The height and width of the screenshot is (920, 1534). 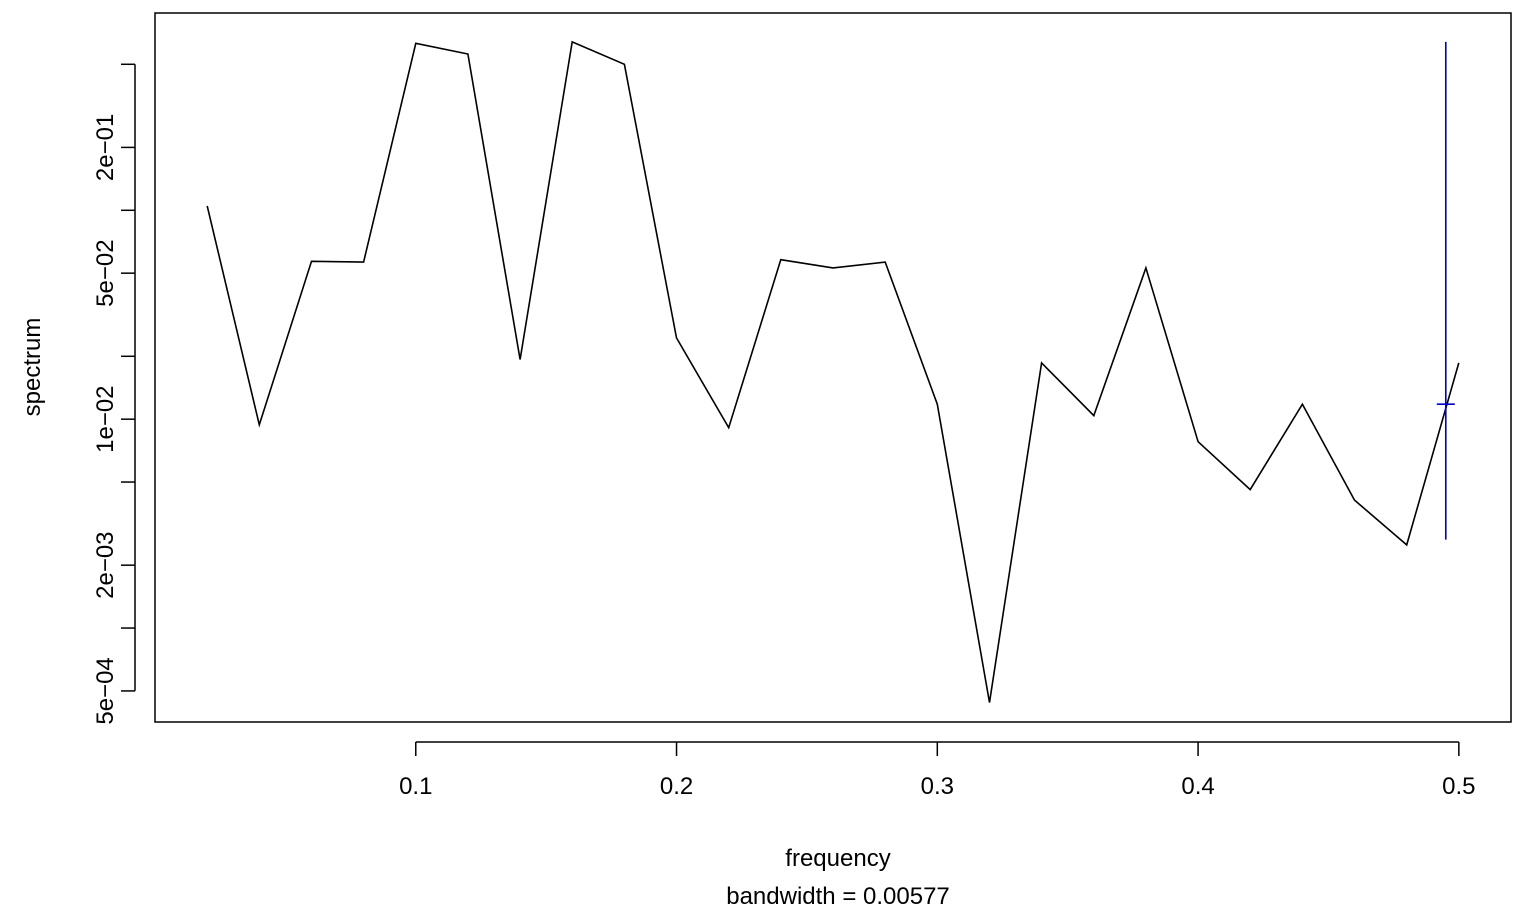 What do you see at coordinates (105, 147) in the screenshot?
I see `y-tick-label-8: 2e−01` at bounding box center [105, 147].